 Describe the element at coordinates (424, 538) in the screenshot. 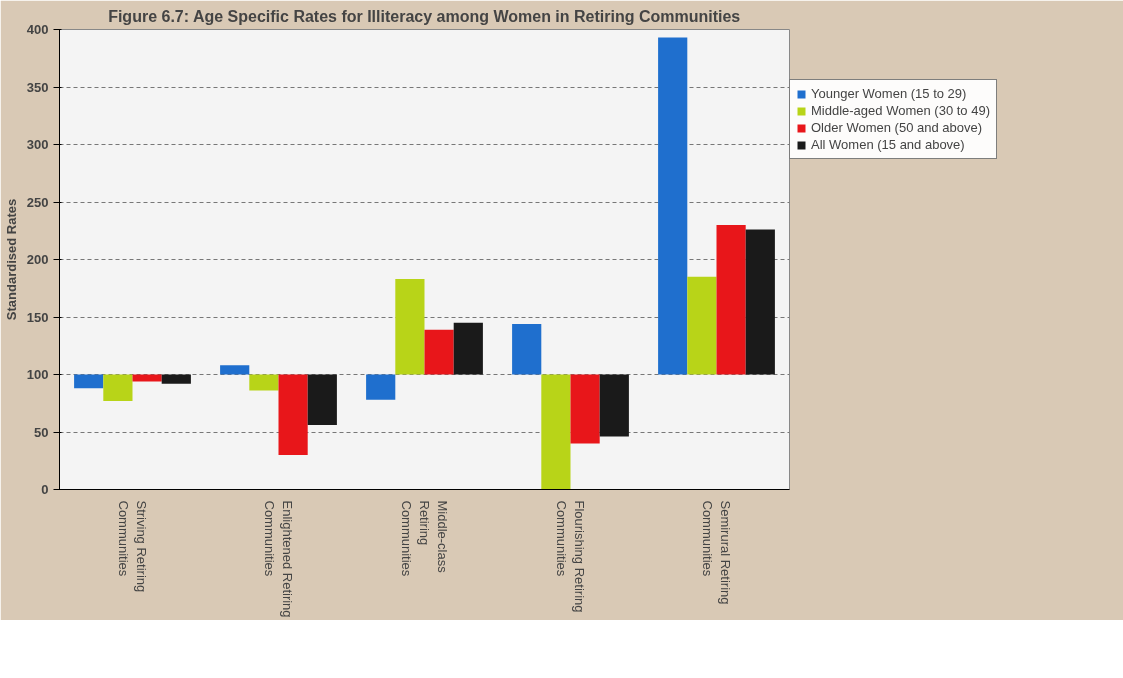

I see `x-tick-label: Middle-class Retiring Communities` at that location.